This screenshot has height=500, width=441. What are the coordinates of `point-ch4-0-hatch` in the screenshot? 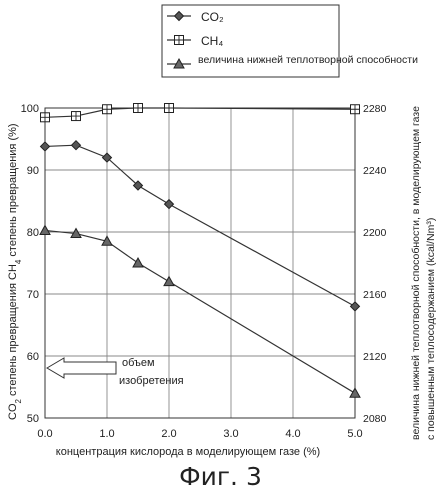 It's located at (45, 117).